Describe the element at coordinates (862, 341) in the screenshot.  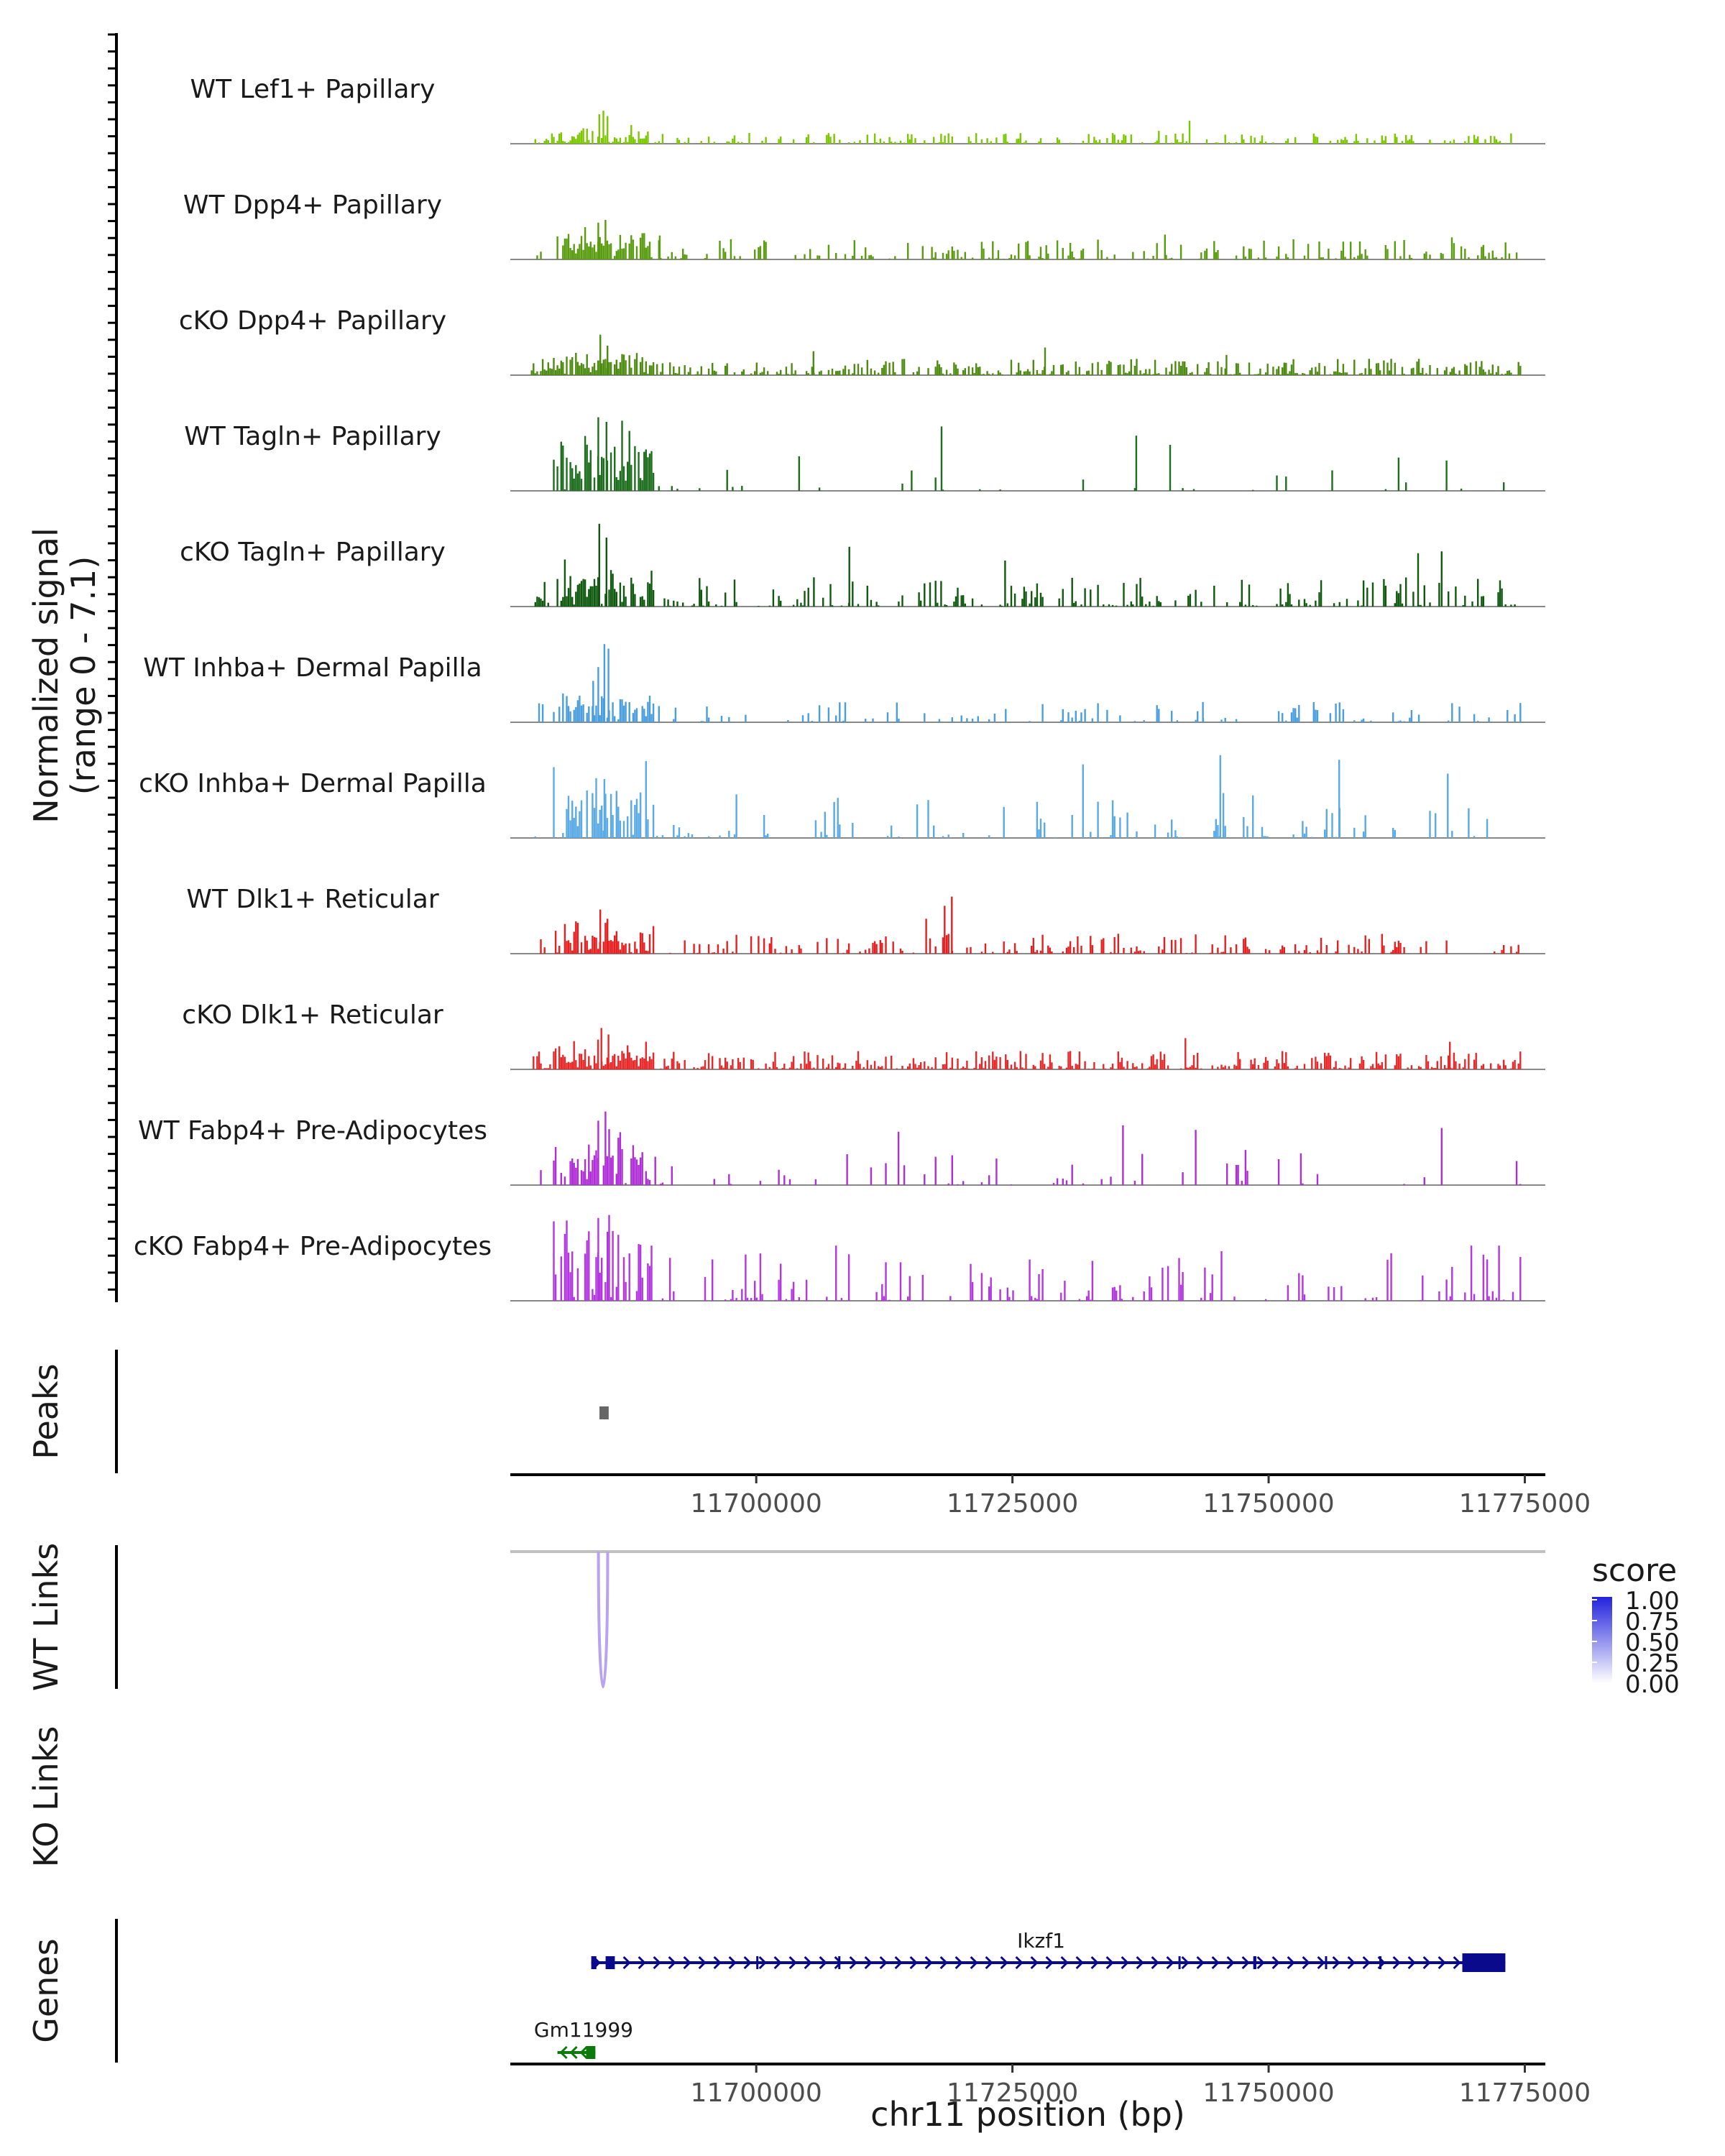
I see `coverage-track: cKO Dpp4+ Papillary` at that location.